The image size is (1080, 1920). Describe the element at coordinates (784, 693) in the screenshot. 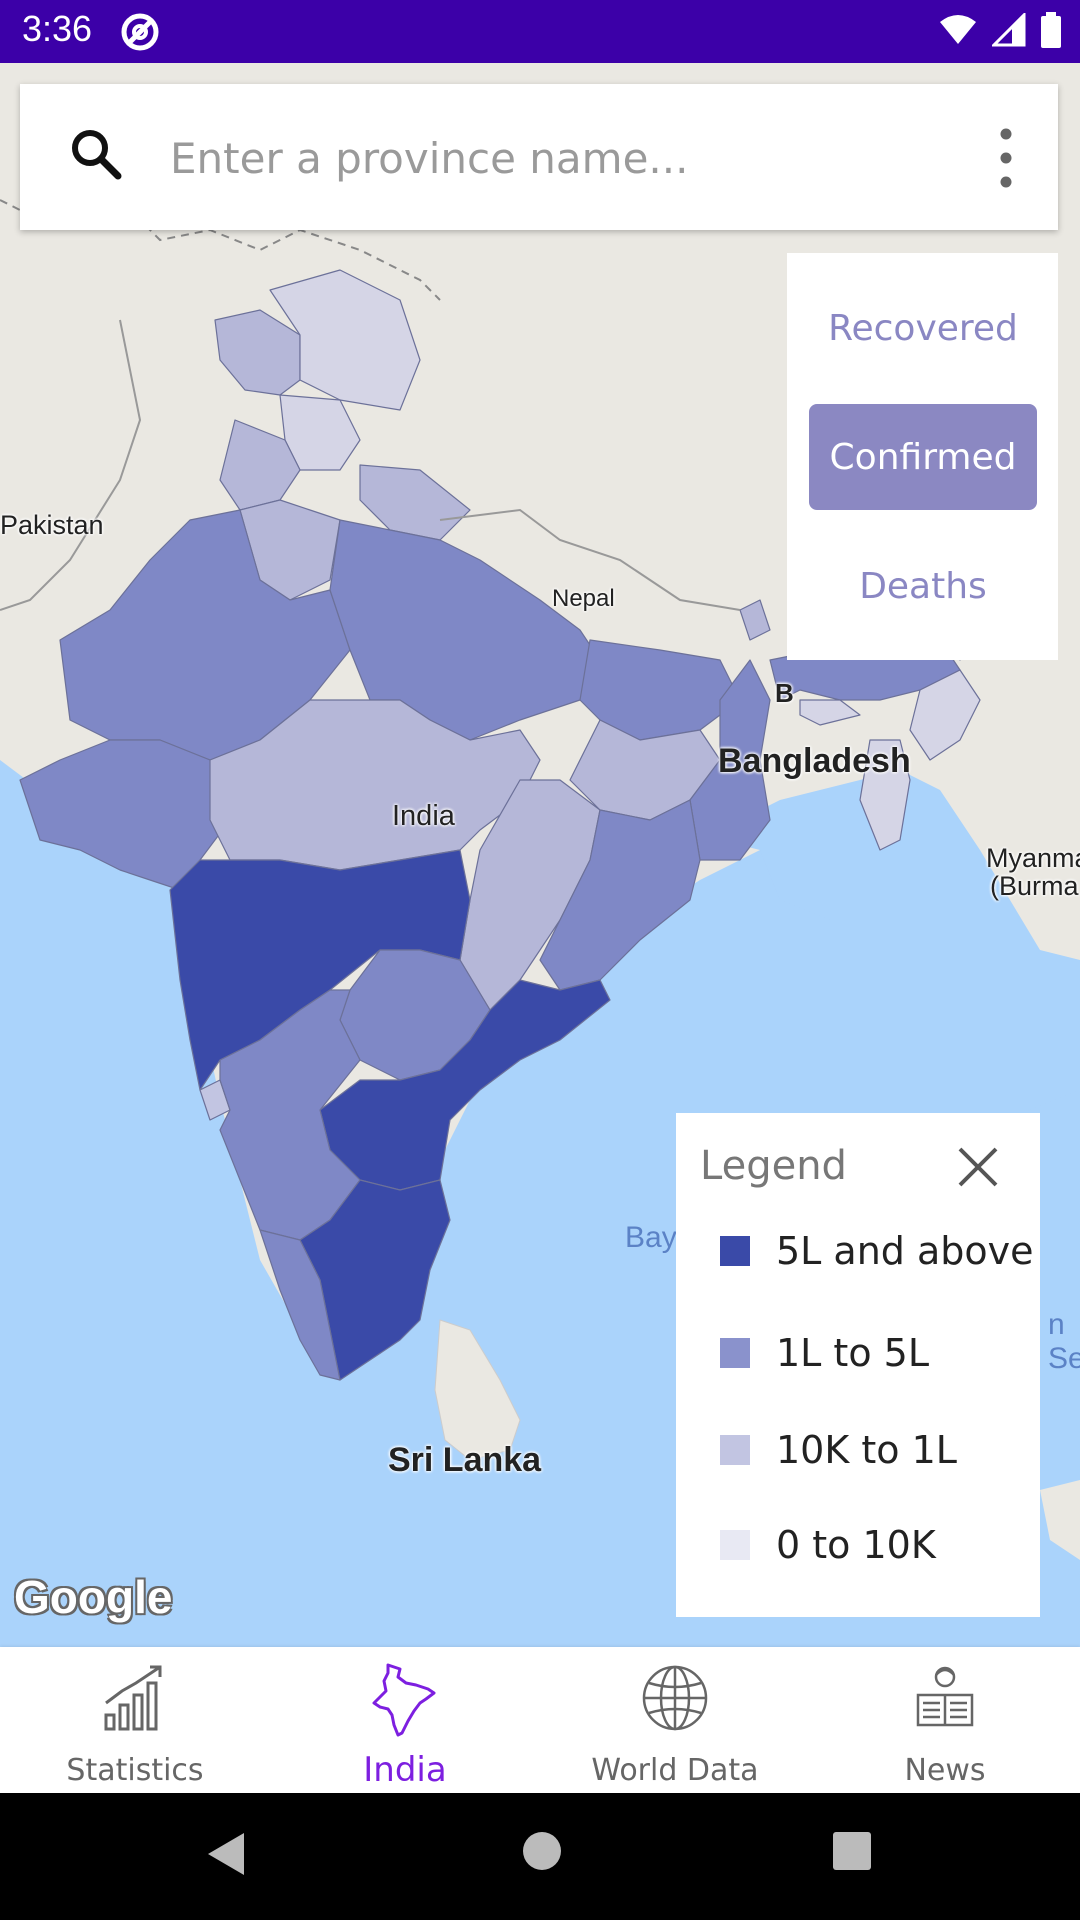

I see `label-bhutan-fragment: B` at that location.